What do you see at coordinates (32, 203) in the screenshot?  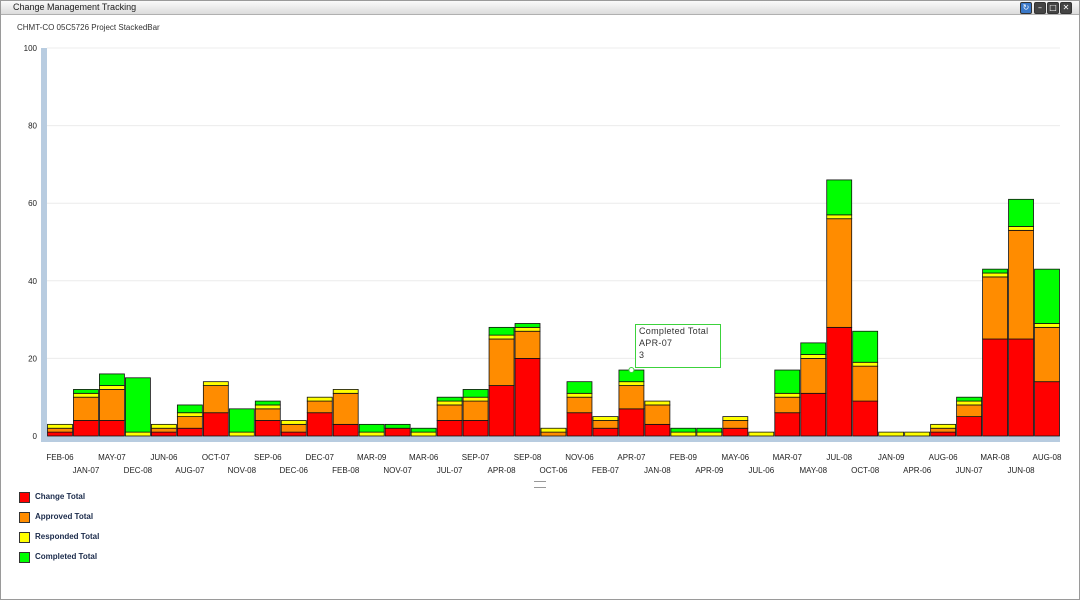 I see `y-tick-label: 60` at bounding box center [32, 203].